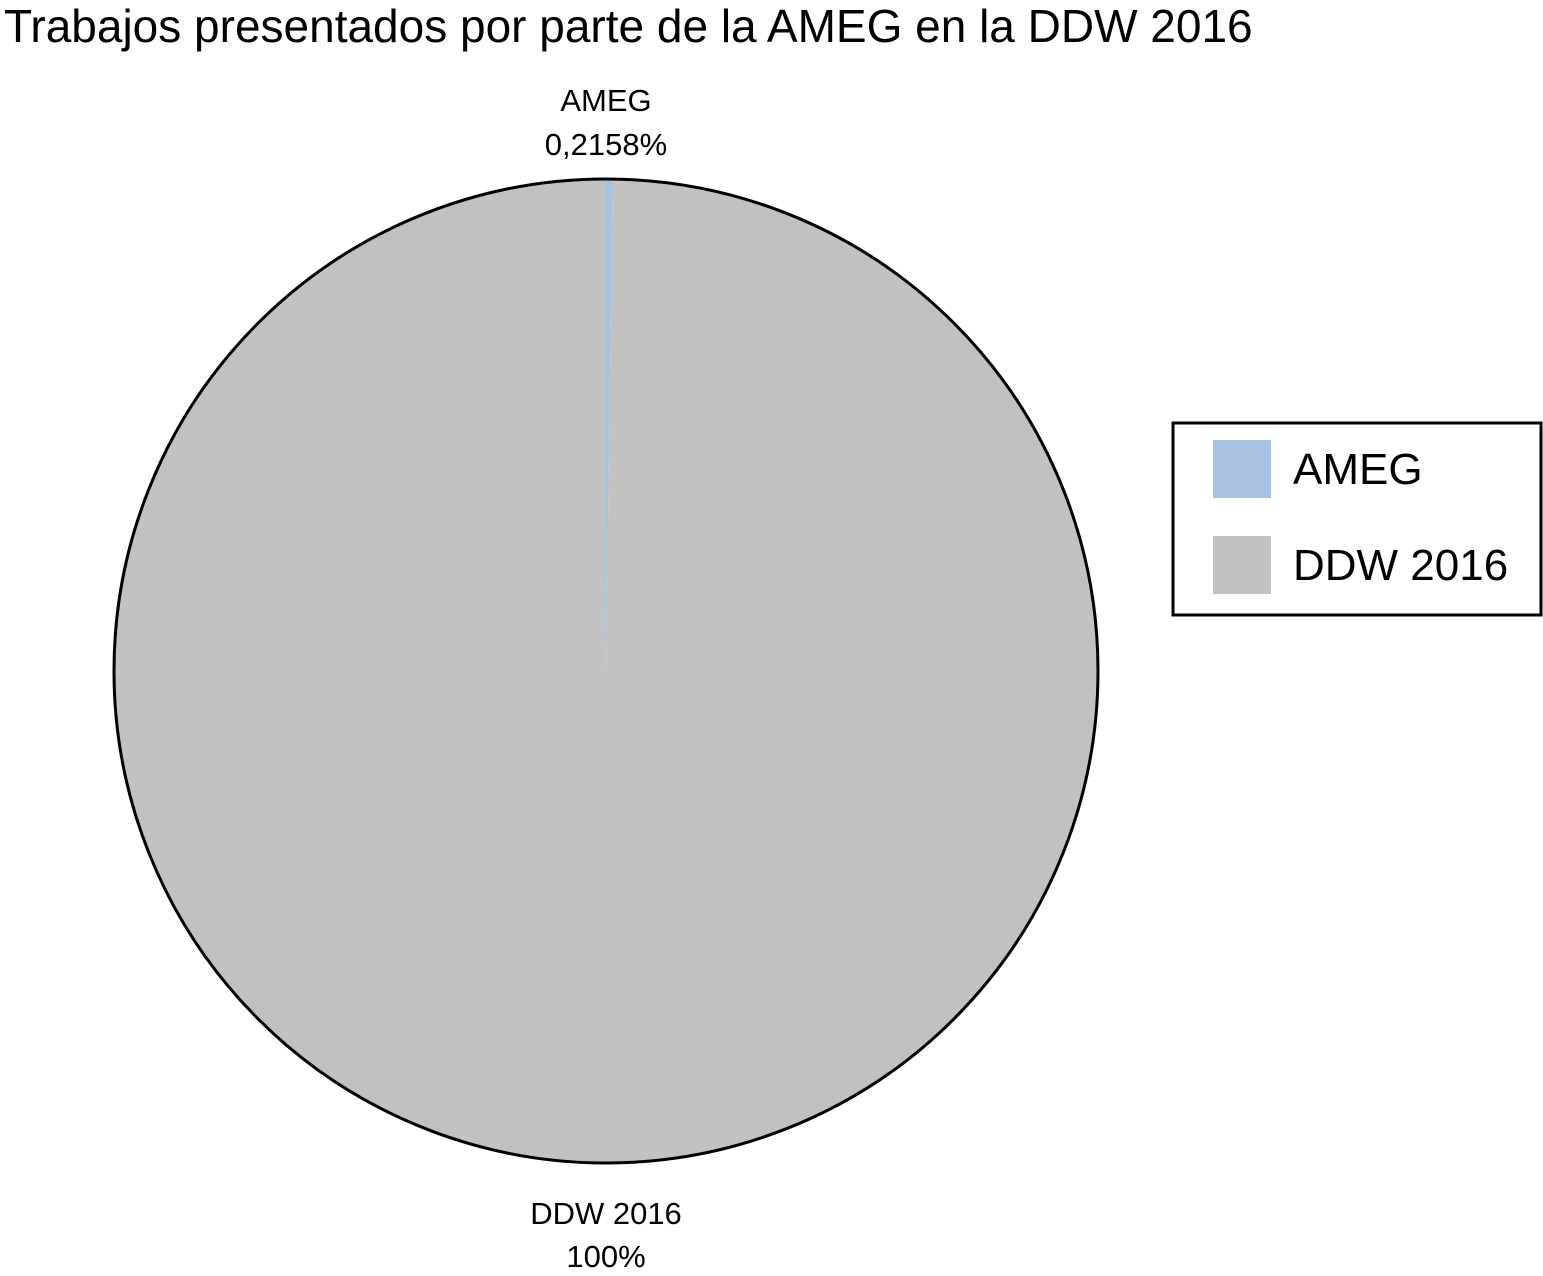 The image size is (1543, 1276). Describe the element at coordinates (1400, 565) in the screenshot. I see `legend-label-ddw: DDW 2016` at that location.